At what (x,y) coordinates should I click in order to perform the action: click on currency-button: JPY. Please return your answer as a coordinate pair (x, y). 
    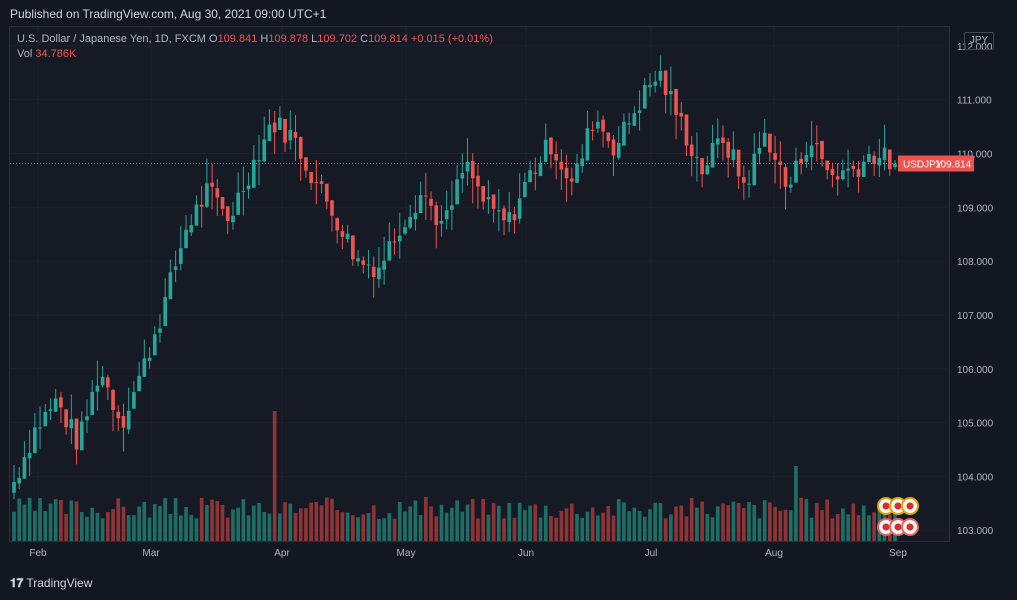
    Looking at the image, I should click on (979, 41).